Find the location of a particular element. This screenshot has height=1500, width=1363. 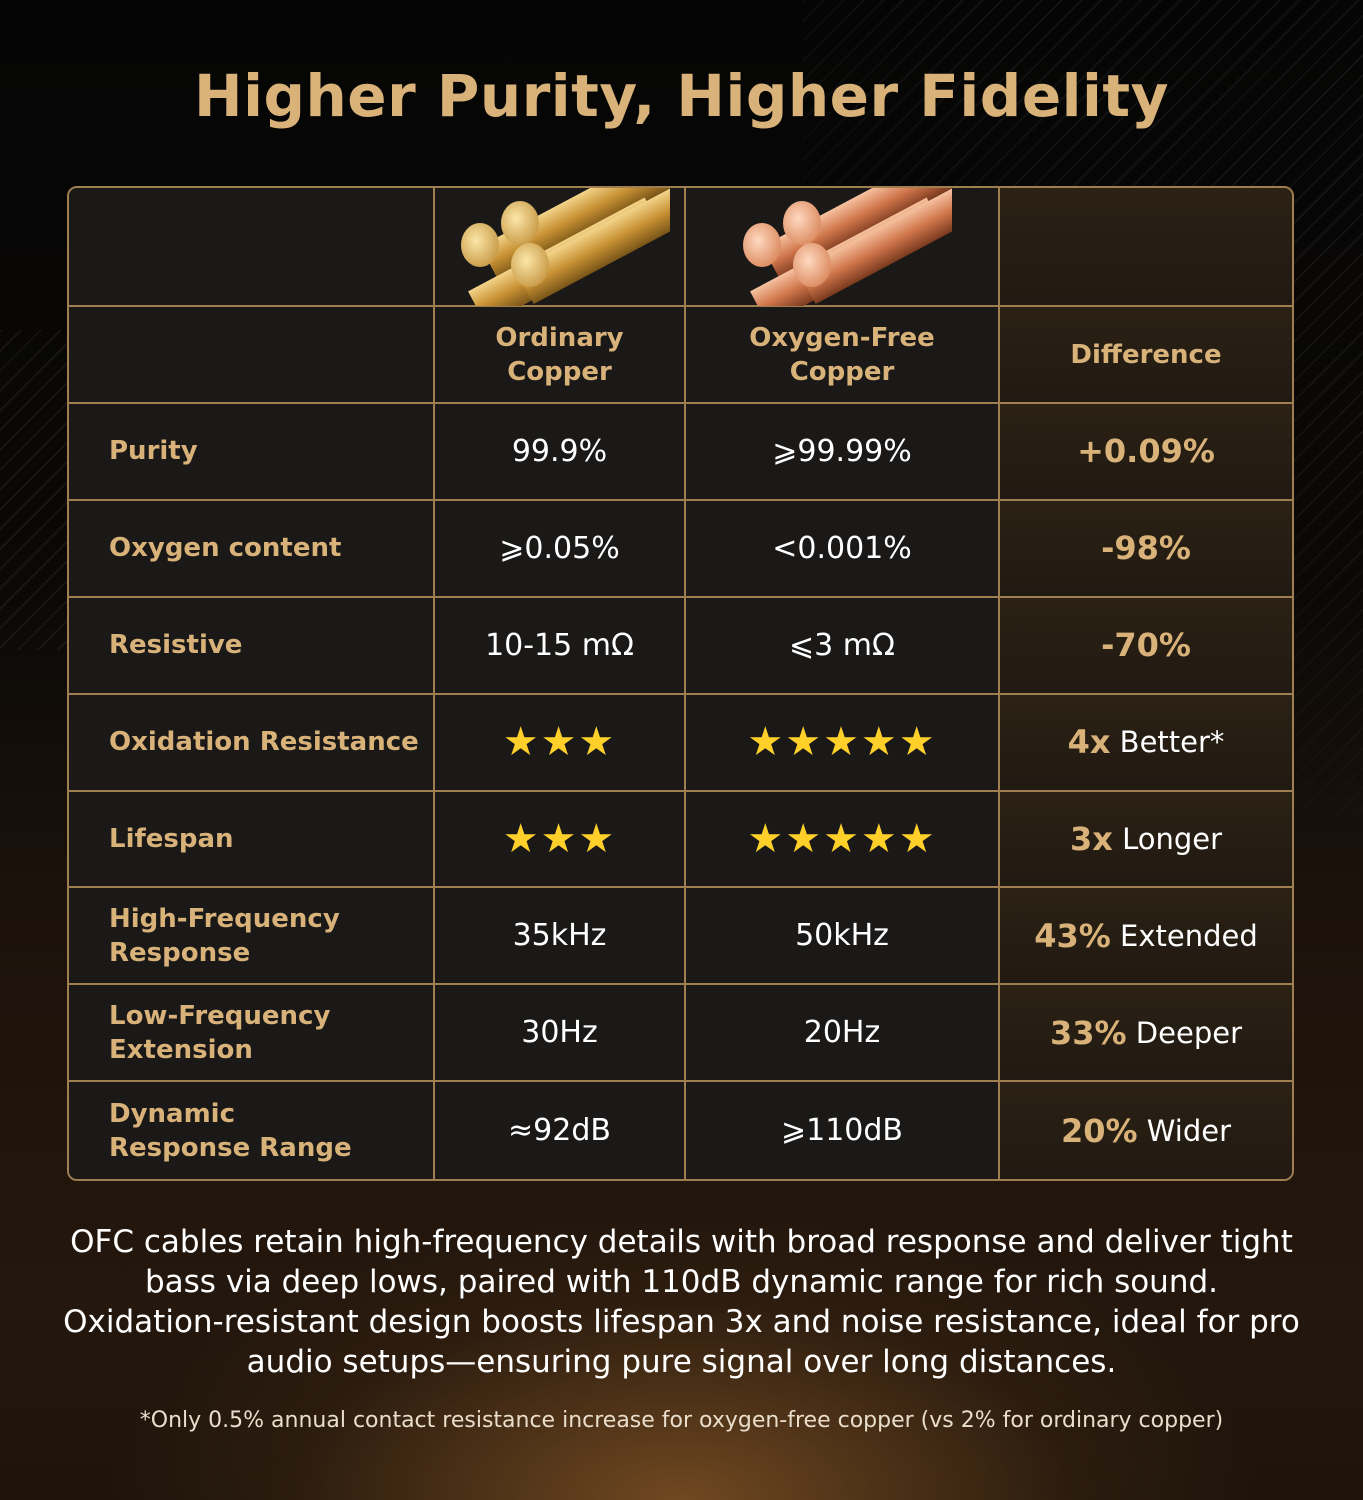

row-label-low-frequency-extension: Low-Frequency Extension is located at coordinates (252, 1034).